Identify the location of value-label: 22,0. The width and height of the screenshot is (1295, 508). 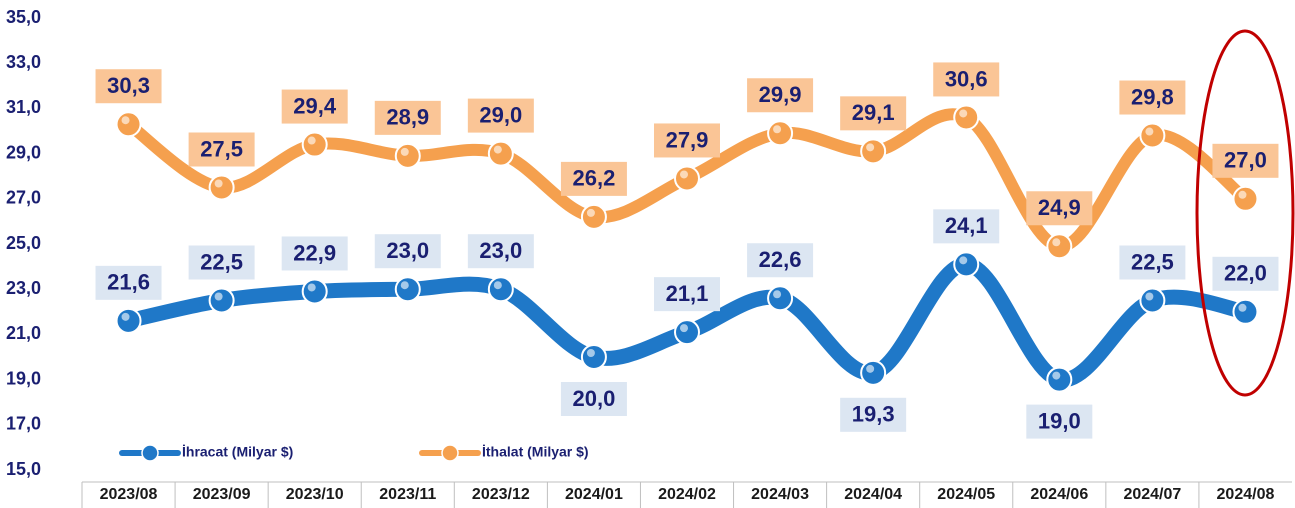
(1245, 273).